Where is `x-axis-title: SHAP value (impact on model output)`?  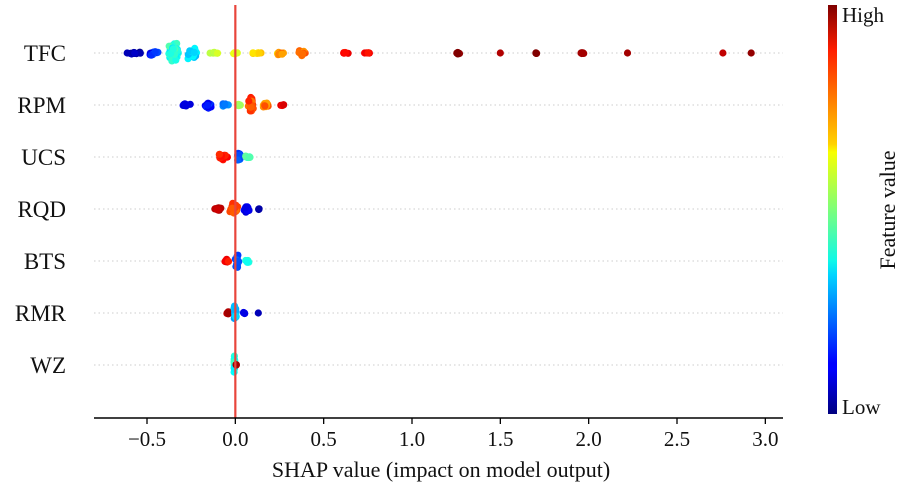 x-axis-title: SHAP value (impact on model output) is located at coordinates (441, 469).